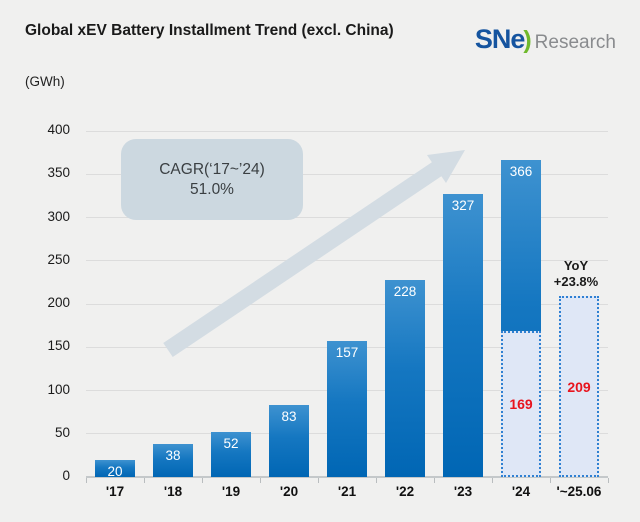 This screenshot has height=522, width=640. What do you see at coordinates (231, 454) in the screenshot?
I see `bar-'19` at bounding box center [231, 454].